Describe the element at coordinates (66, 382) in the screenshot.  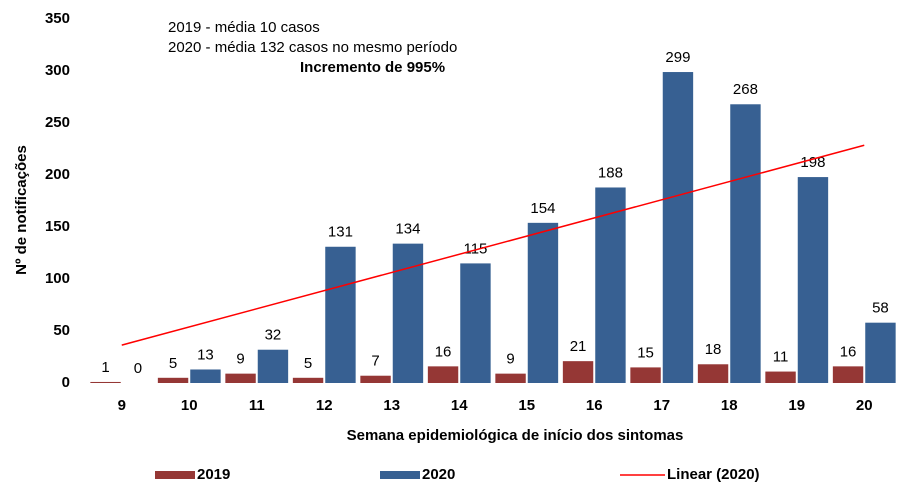
I see `y-tick-label: 0` at that location.